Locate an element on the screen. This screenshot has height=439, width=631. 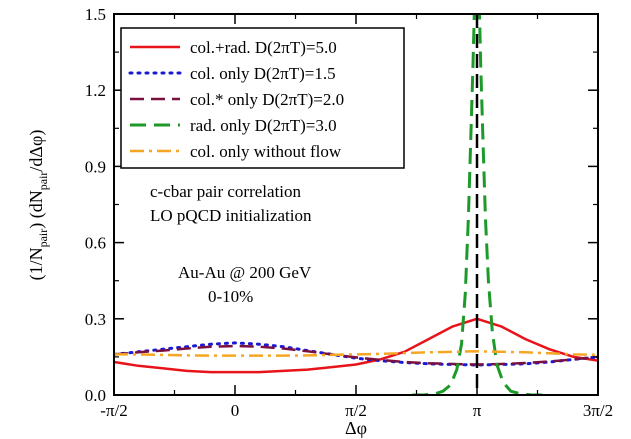
y-tick-label-4: 1.2 is located at coordinates (95, 90).